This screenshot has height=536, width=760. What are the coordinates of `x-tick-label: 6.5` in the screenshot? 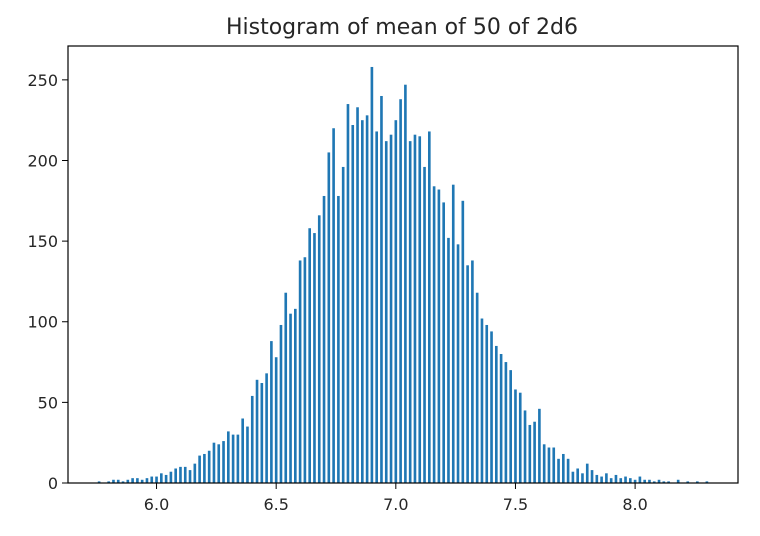 It's located at (275, 504).